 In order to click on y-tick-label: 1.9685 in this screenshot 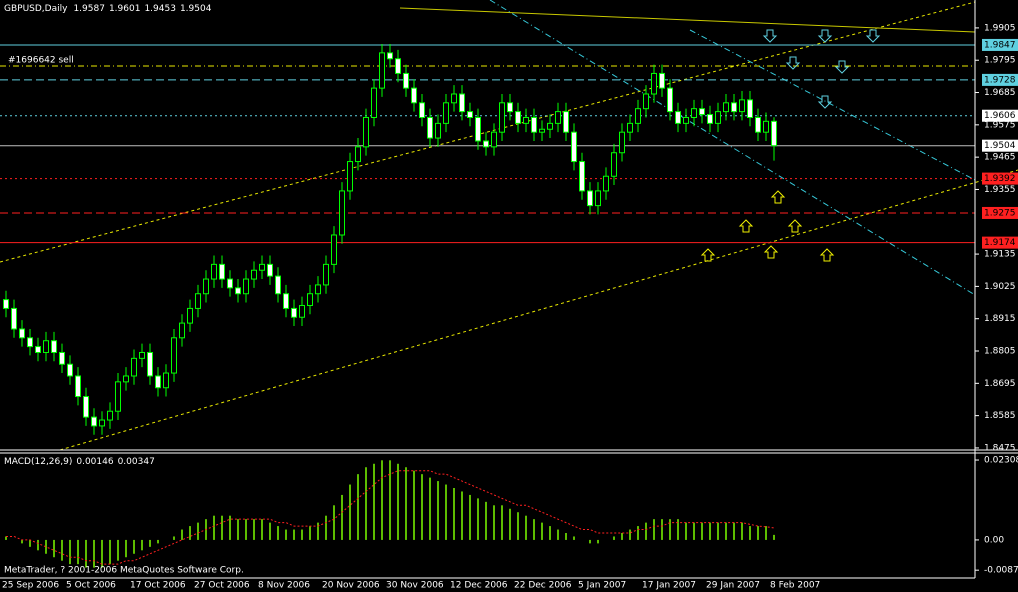, I will do `click(1000, 93)`.